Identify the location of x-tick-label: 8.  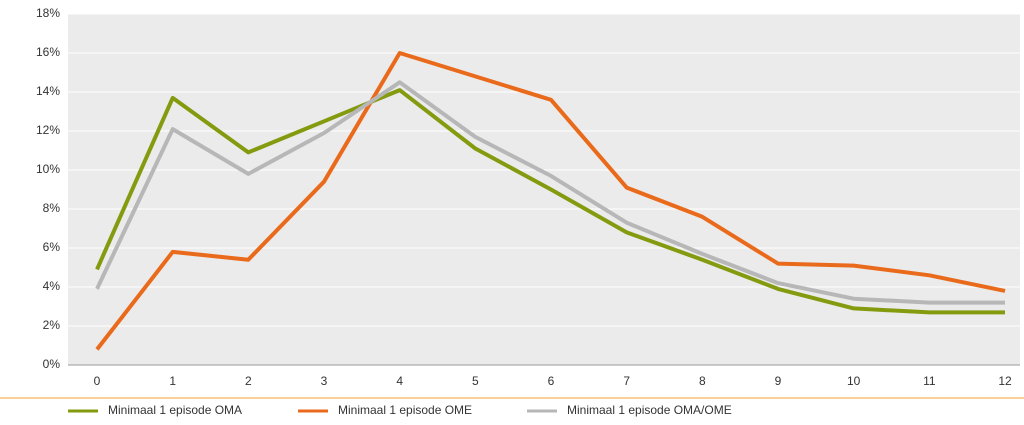
(702, 381).